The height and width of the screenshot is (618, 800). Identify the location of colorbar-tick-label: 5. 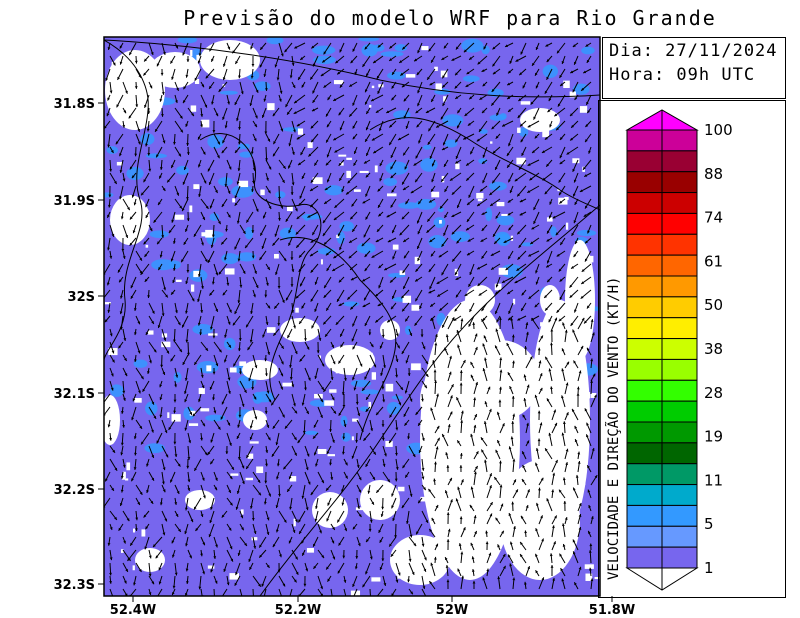
(709, 524).